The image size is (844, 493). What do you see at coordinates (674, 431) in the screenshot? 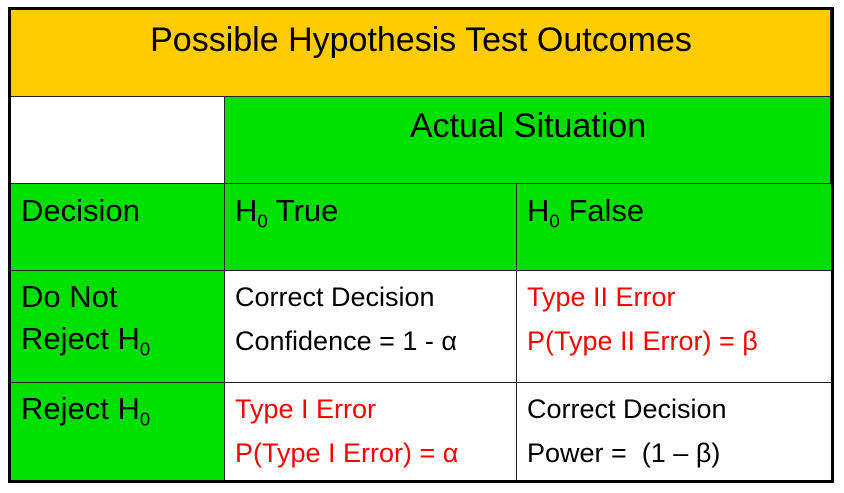
I see `power-cell: Correct Decision Power = (1 – β)` at bounding box center [674, 431].